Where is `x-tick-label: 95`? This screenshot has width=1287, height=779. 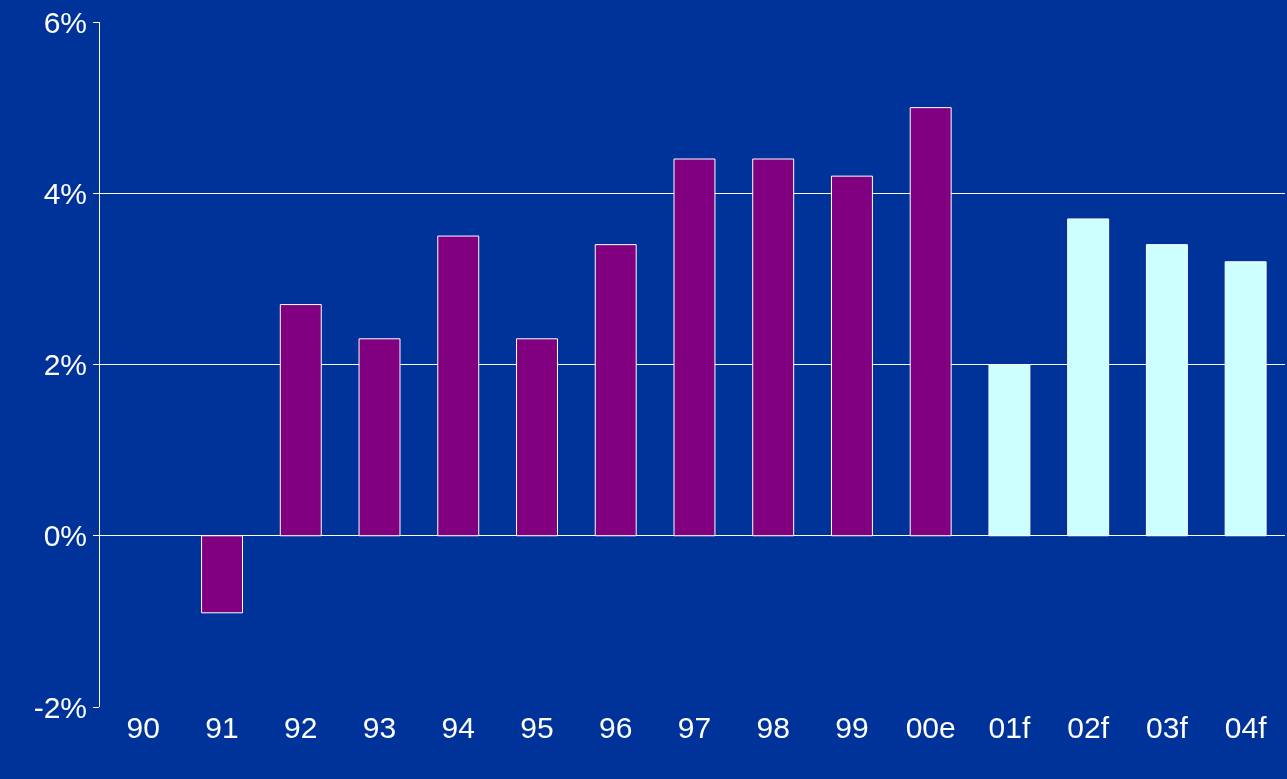 x-tick-label: 95 is located at coordinates (537, 727).